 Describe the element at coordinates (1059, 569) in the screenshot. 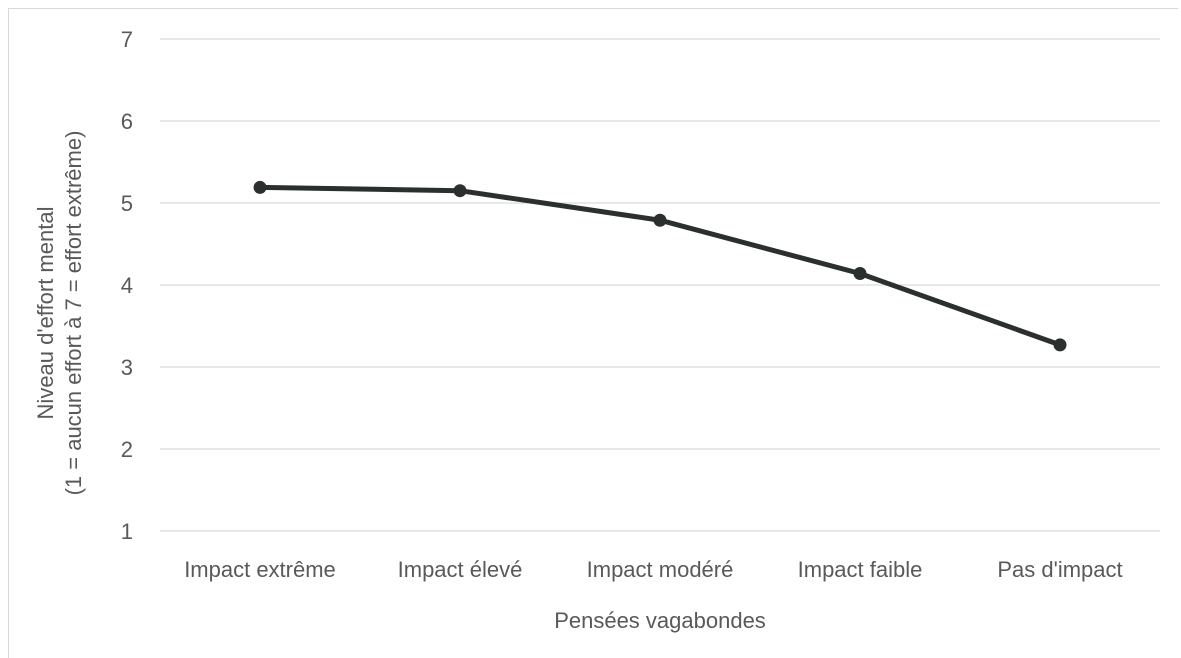

I see `x-tick-label-5: Pas d'impact` at that location.